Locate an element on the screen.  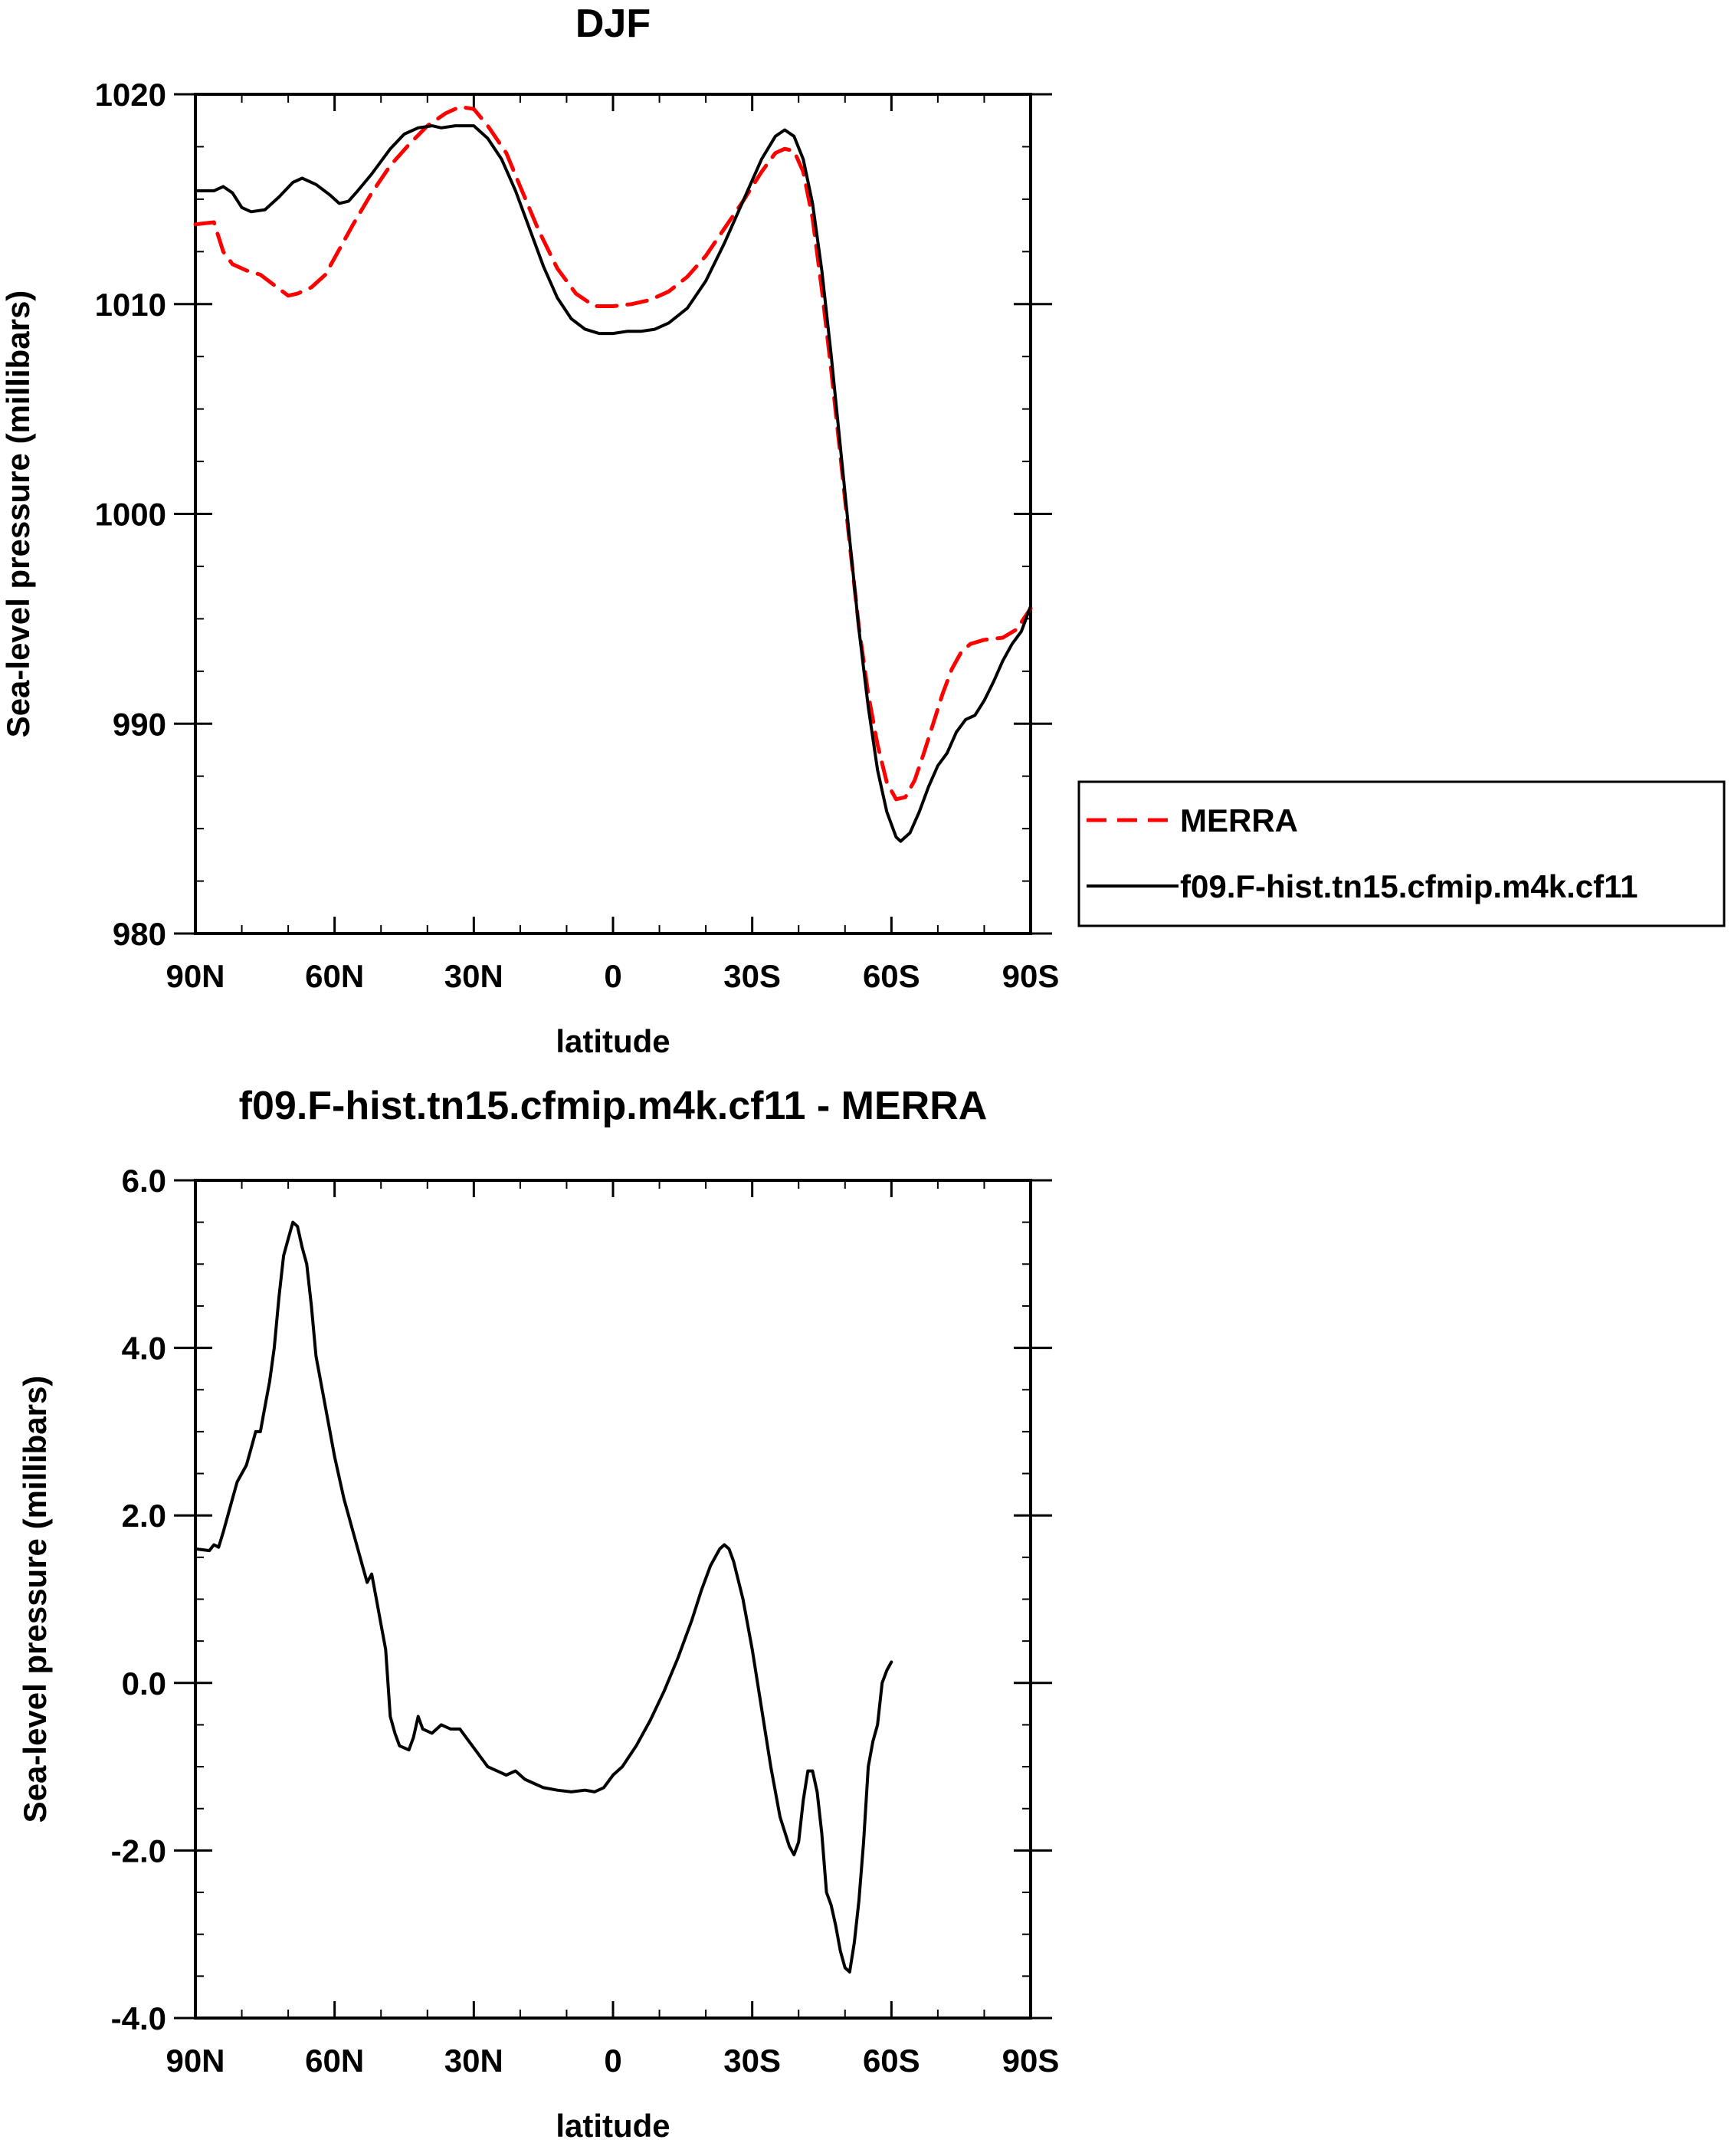
y-tick-label: 2.0 is located at coordinates (144, 1516).